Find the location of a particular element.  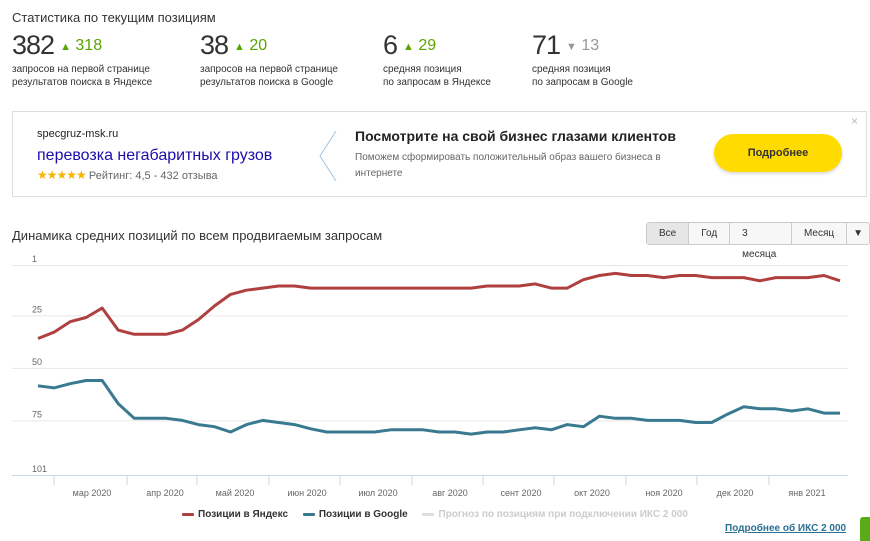

x-tick-label: авг 2020 is located at coordinates (450, 493).